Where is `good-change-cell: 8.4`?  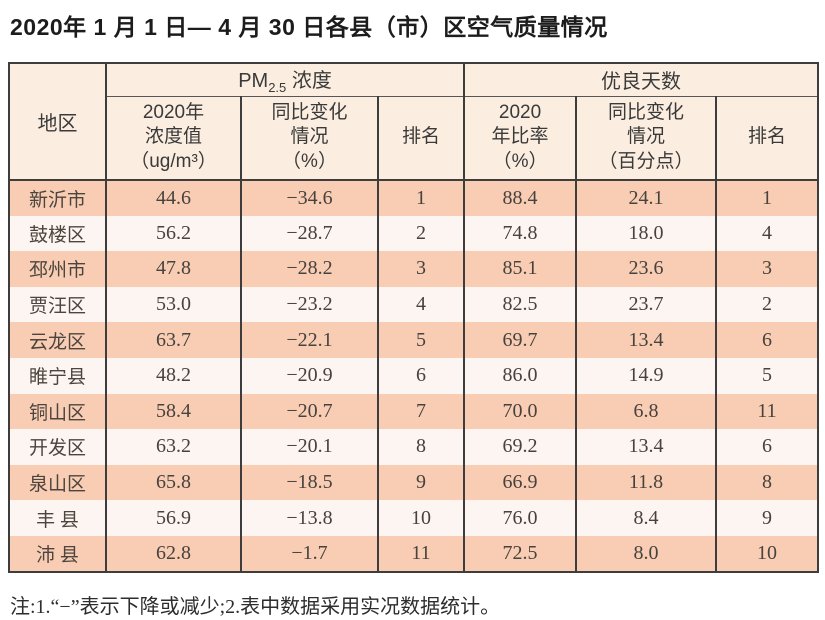
good-change-cell: 8.4 is located at coordinates (646, 518).